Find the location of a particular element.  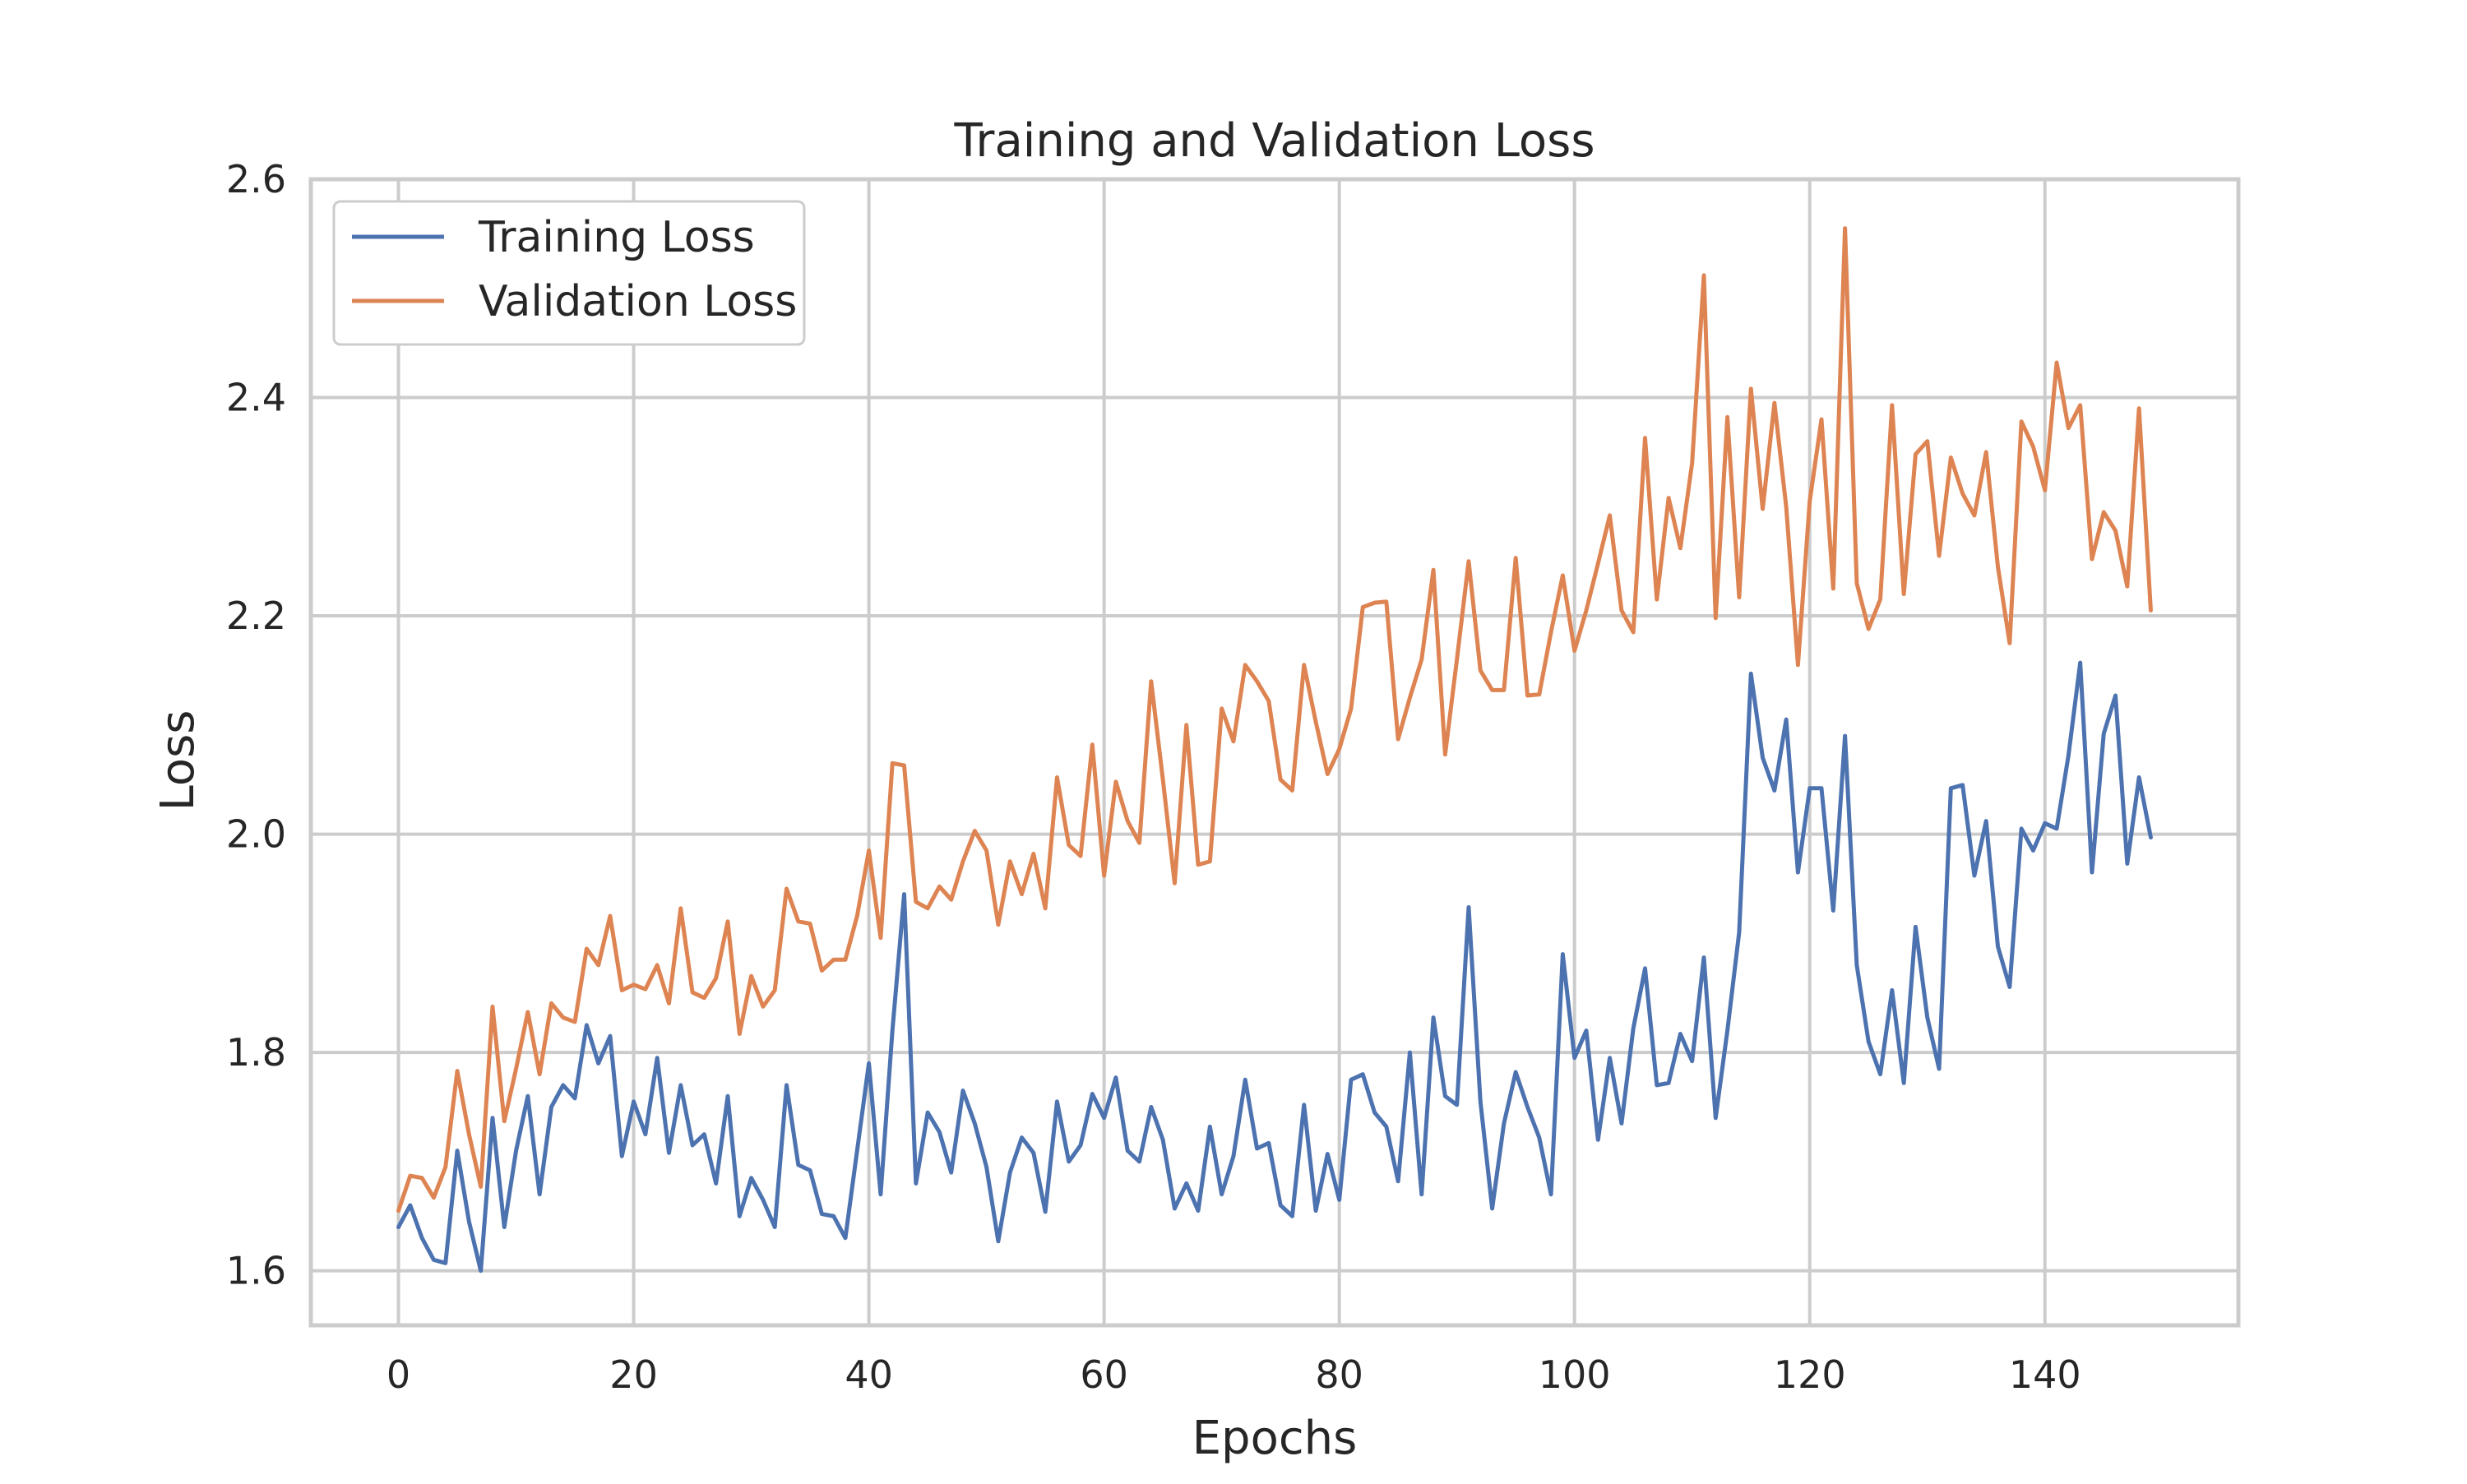

x-tick-label: 100 is located at coordinates (1575, 1374).